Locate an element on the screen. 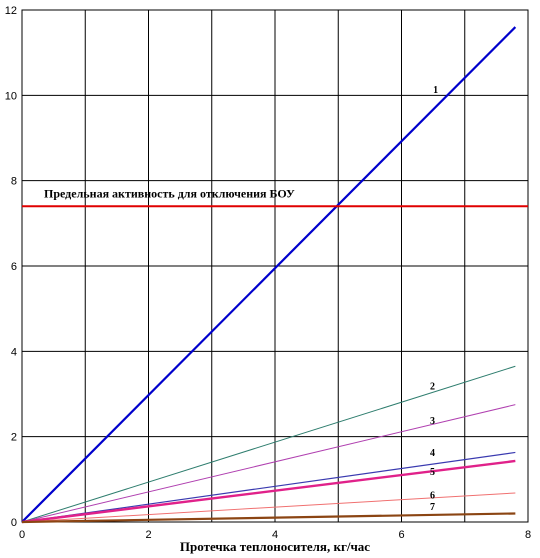  y-tick-label: 2 is located at coordinates (14, 438).